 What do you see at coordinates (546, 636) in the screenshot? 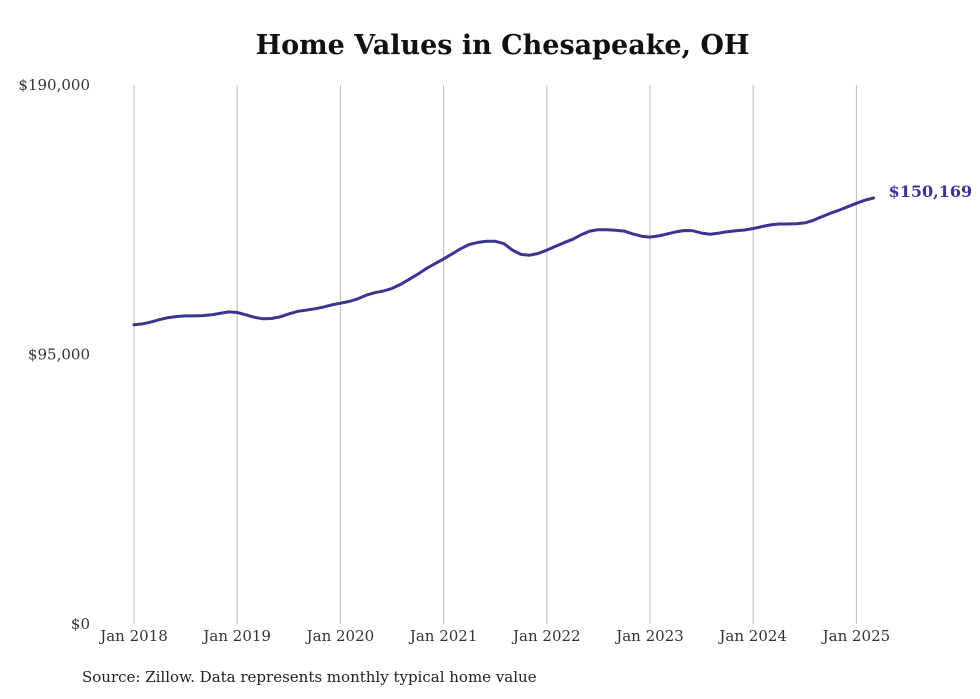
I see `x-tick-label: Jan 2022` at bounding box center [546, 636].